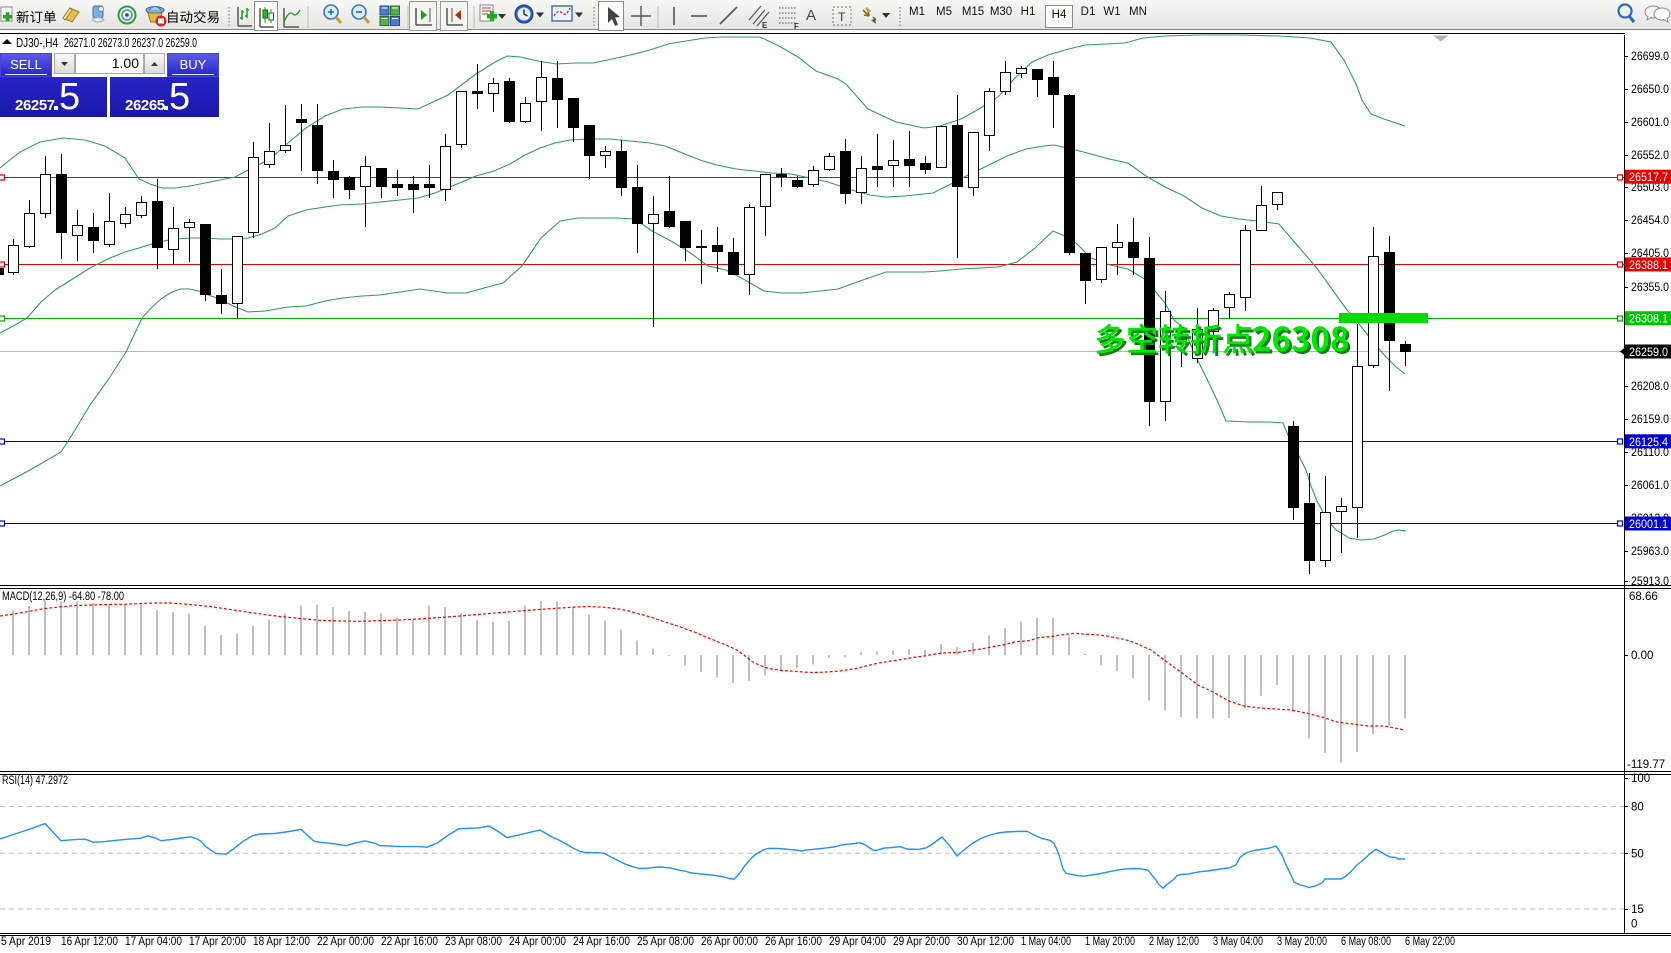 This screenshot has width=1671, height=953. Describe the element at coordinates (1430, 942) in the screenshot. I see `svg-text: 6 May 22:00` at that location.